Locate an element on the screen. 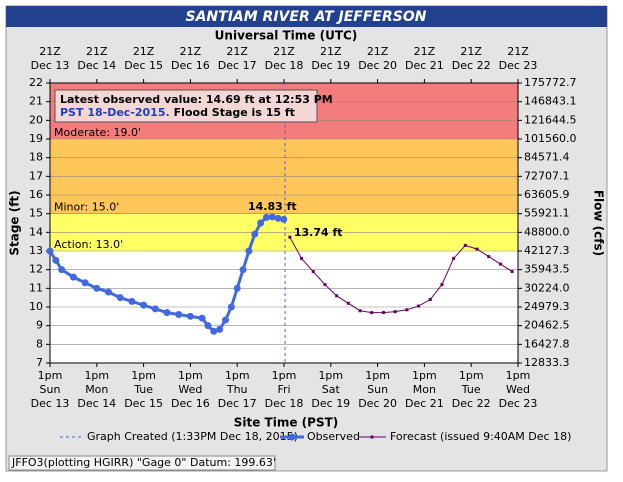 The height and width of the screenshot is (482, 623). title-bar is located at coordinates (306, 16).